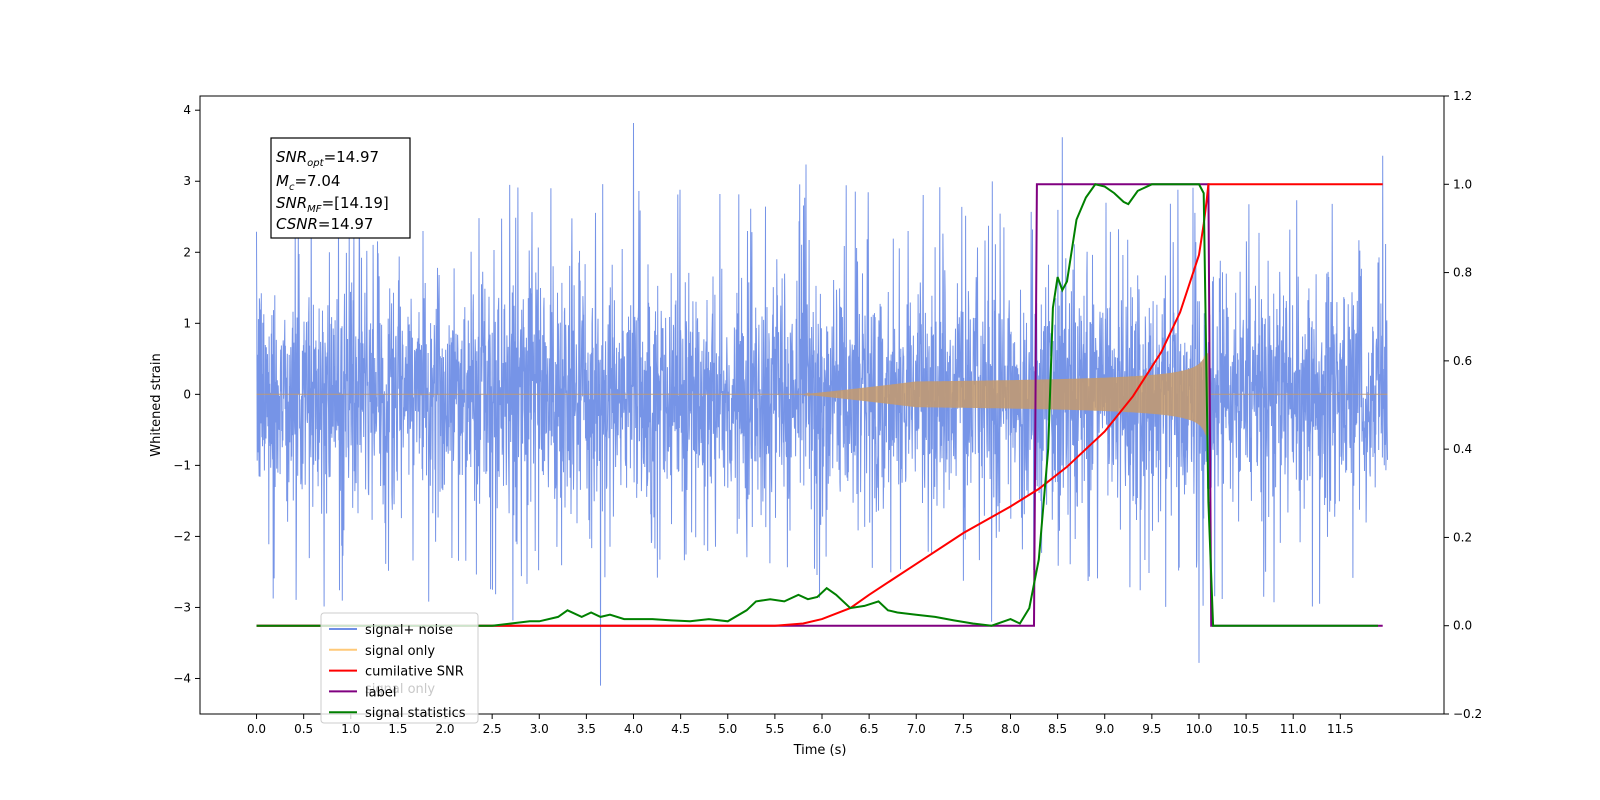 Image resolution: width=1600 pixels, height=800 pixels. I want to click on annotation-snr-opt-base: SNR, so click(291, 157).